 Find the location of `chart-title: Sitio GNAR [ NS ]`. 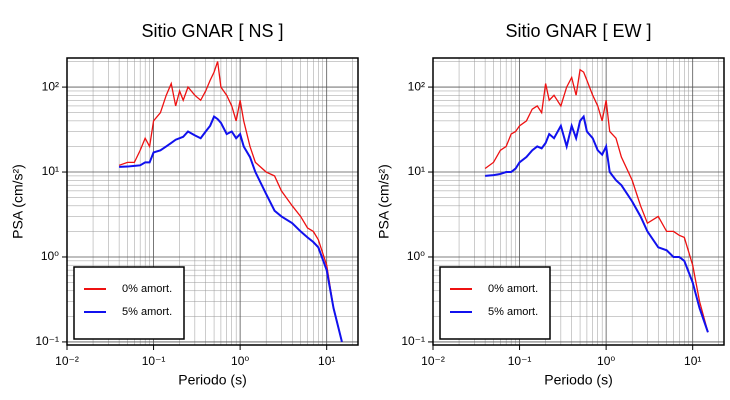

chart-title: Sitio GNAR [ NS ] is located at coordinates (212, 31).